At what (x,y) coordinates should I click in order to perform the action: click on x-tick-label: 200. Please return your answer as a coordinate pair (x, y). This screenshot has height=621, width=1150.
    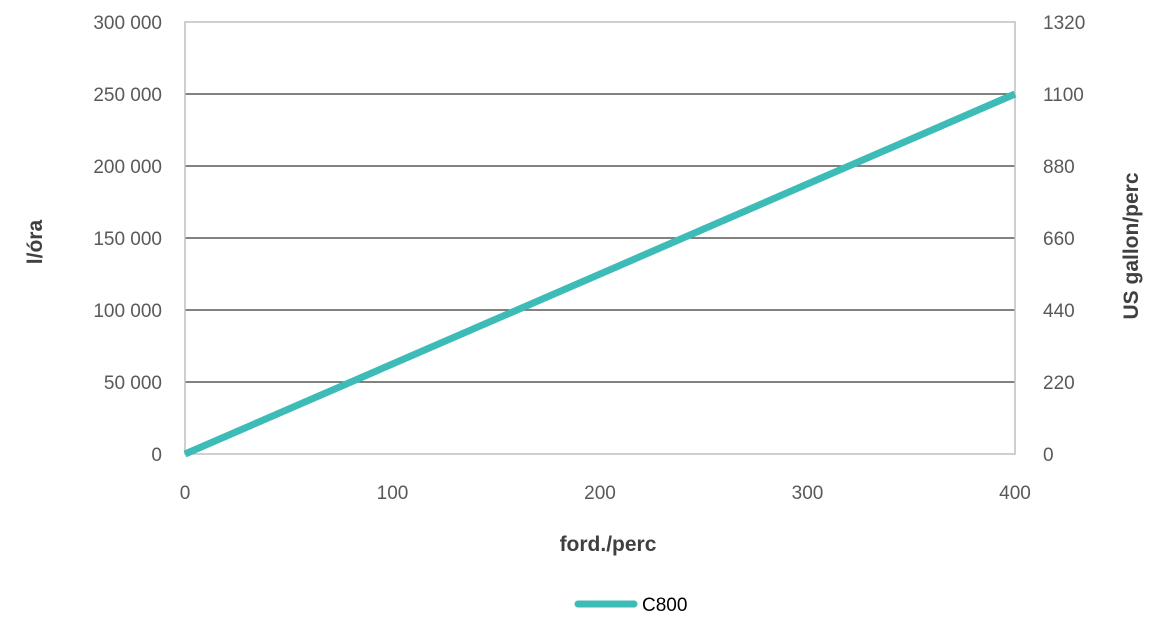
    Looking at the image, I should click on (600, 493).